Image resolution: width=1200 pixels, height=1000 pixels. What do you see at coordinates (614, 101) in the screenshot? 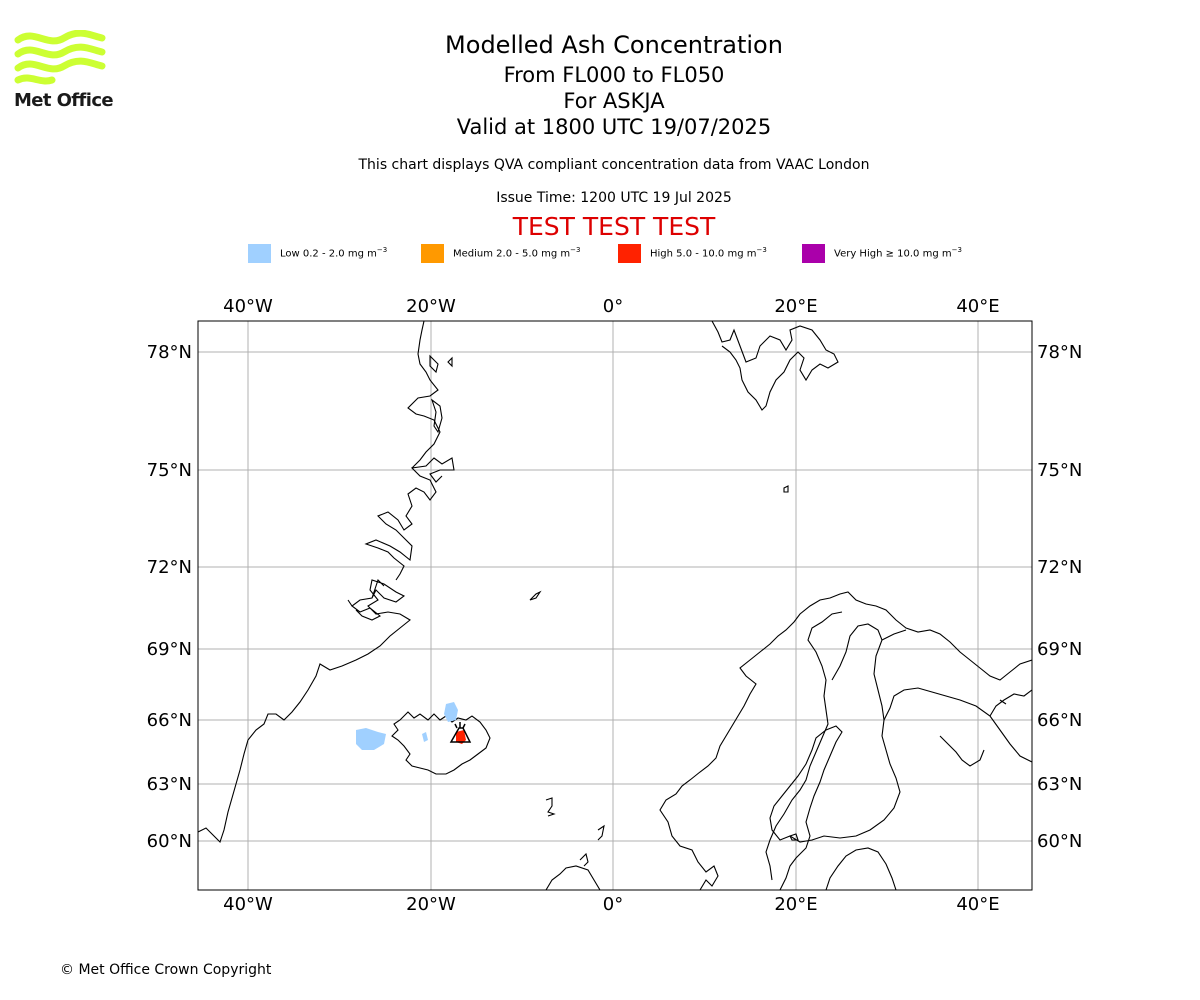
I see `volcano-name: For ASKJA` at bounding box center [614, 101].